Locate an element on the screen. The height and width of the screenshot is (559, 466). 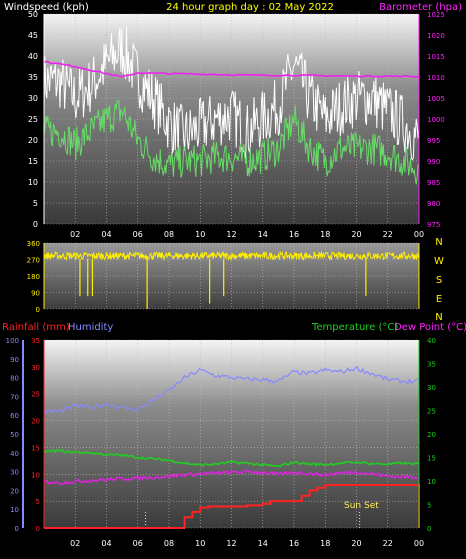
wind-x-tick: 16 is located at coordinates (294, 234).